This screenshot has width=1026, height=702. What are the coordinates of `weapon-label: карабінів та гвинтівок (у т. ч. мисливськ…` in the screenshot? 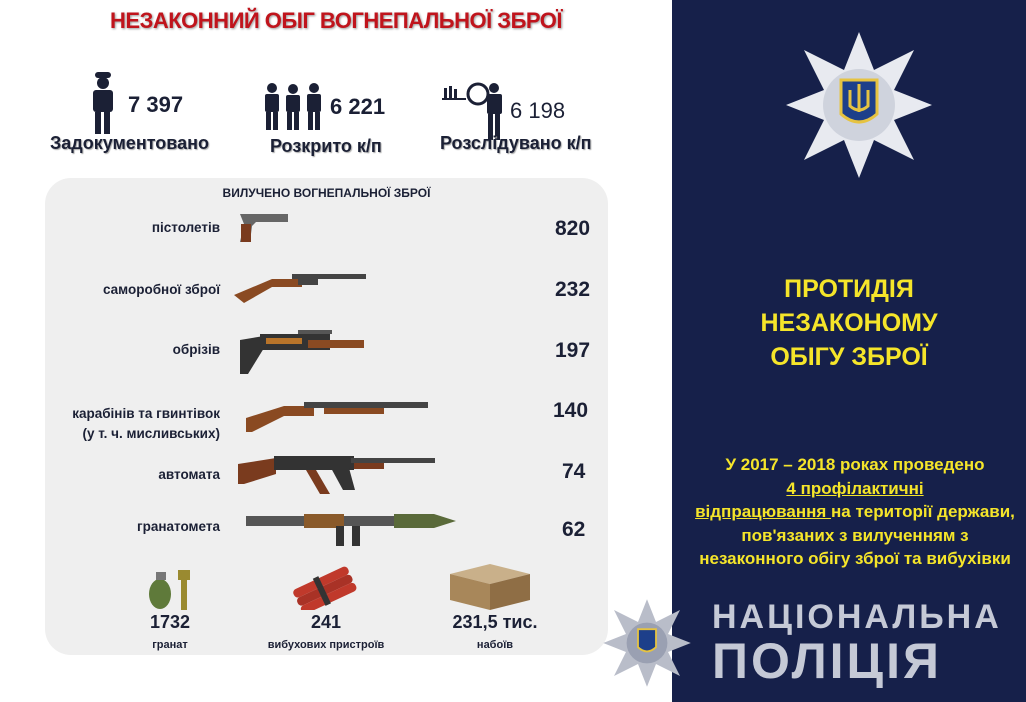 It's located at (130, 424).